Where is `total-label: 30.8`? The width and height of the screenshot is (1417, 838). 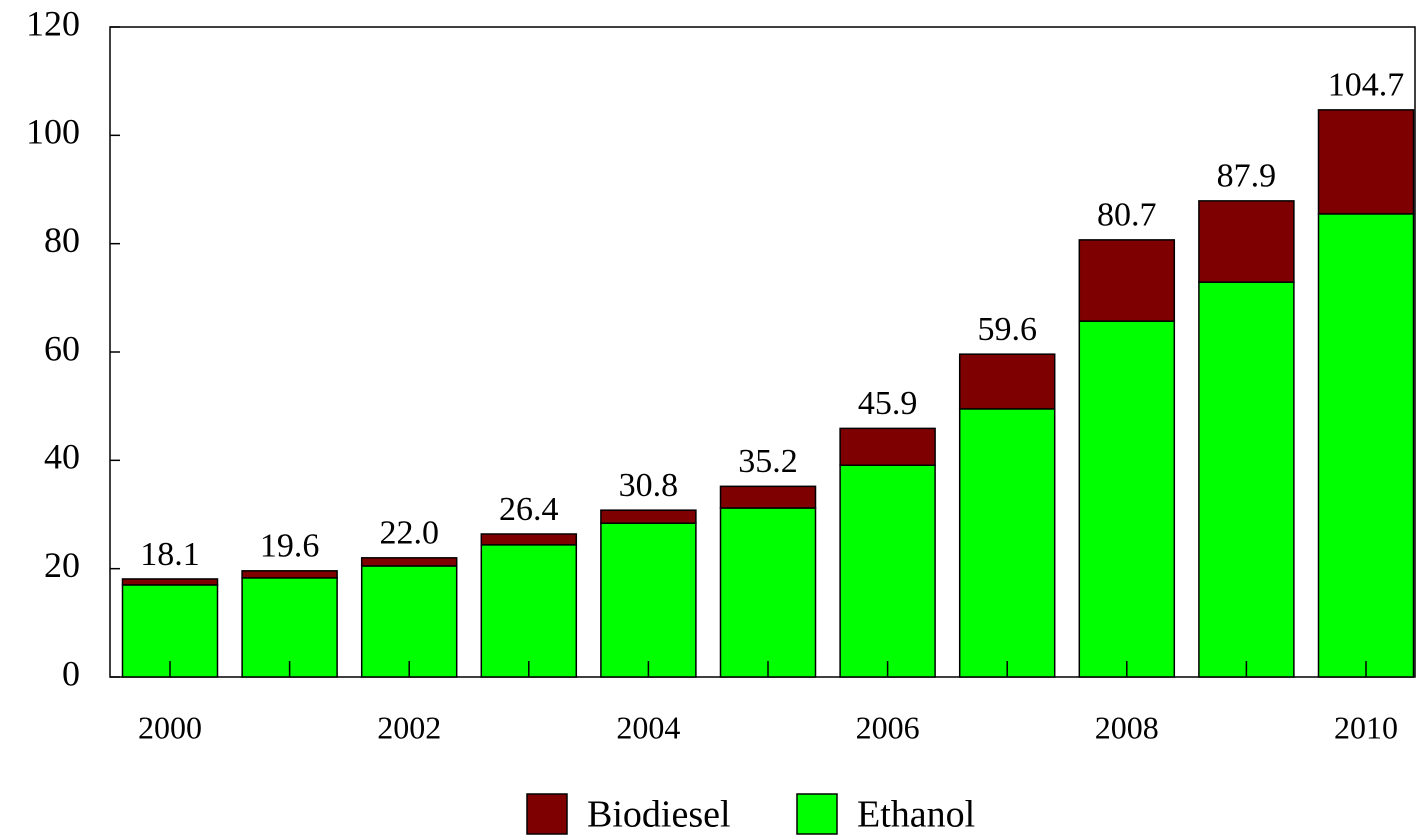
total-label: 30.8 is located at coordinates (649, 485).